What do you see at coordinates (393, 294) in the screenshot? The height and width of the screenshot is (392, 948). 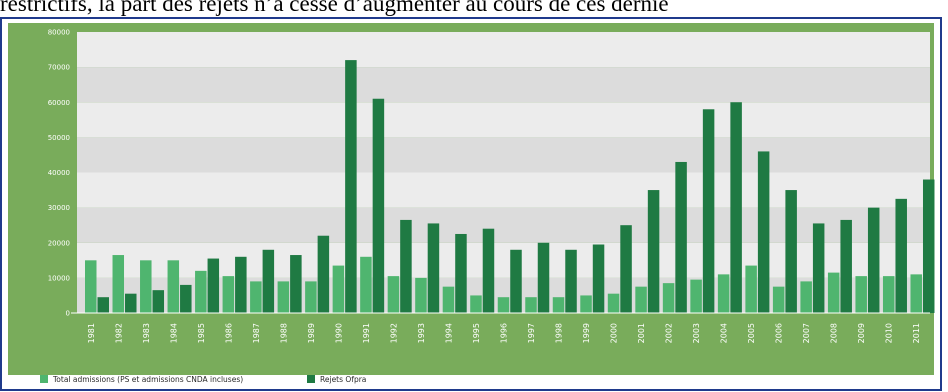 I see `bar-admissions-1992` at bounding box center [393, 294].